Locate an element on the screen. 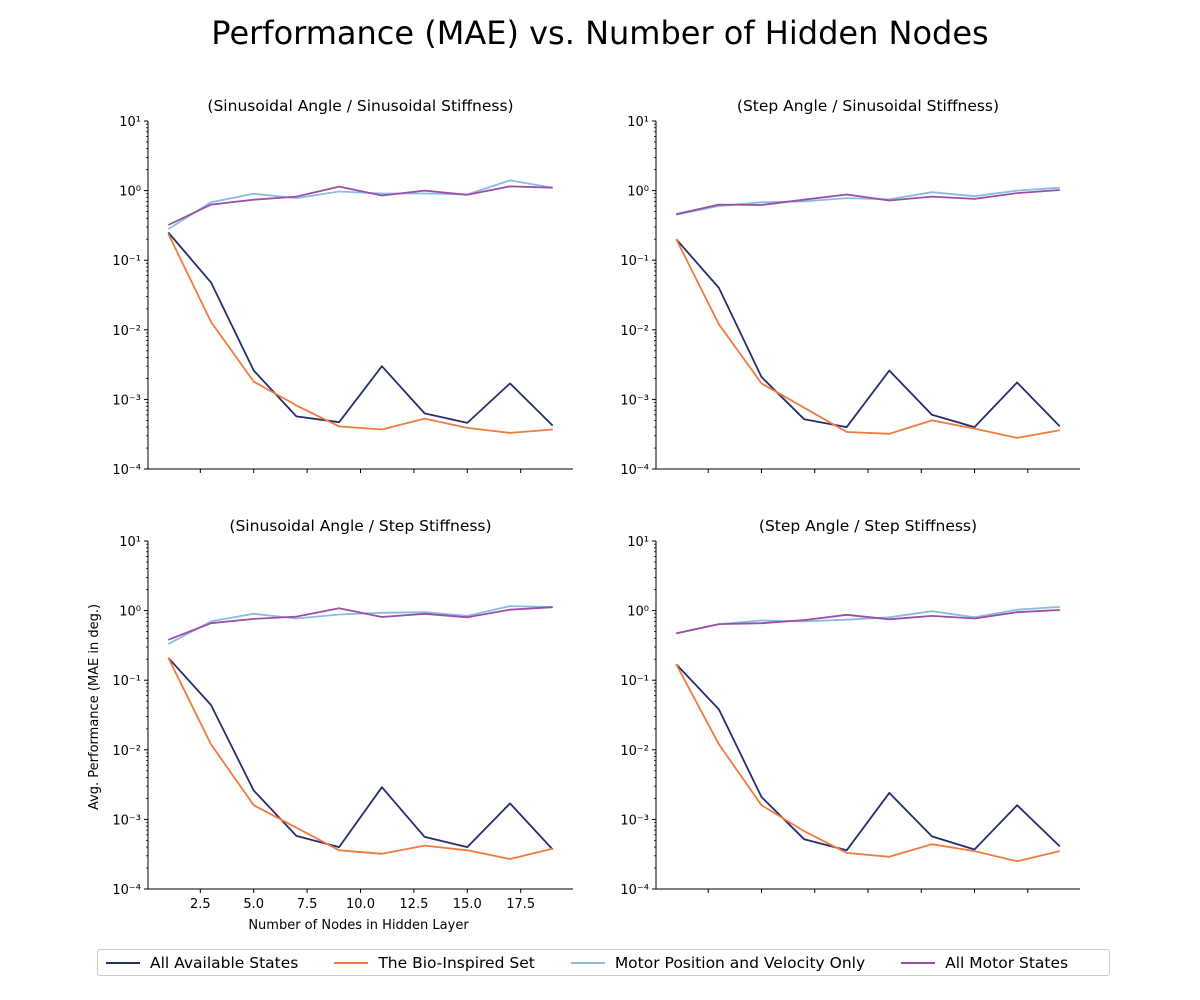 Image resolution: width=1200 pixels, height=1000 pixels. legend-item: The Bio-Inspired Set is located at coordinates (434, 962).